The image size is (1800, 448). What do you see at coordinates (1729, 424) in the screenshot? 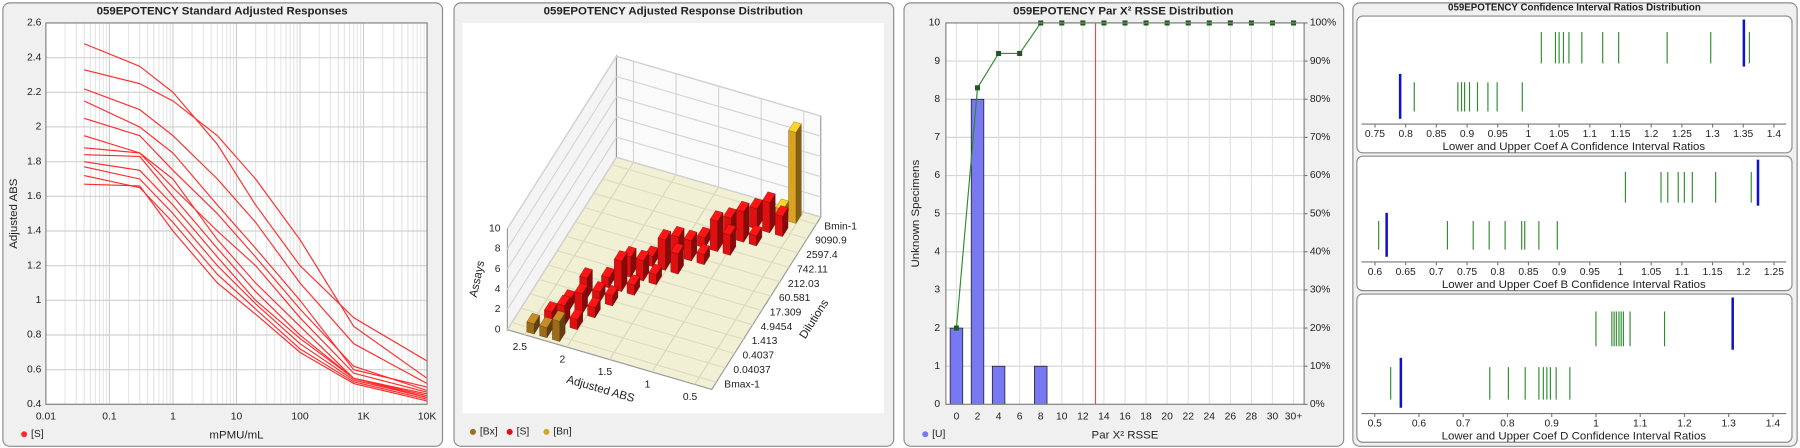
I see `x-tick-label: 1.3` at bounding box center [1729, 424].